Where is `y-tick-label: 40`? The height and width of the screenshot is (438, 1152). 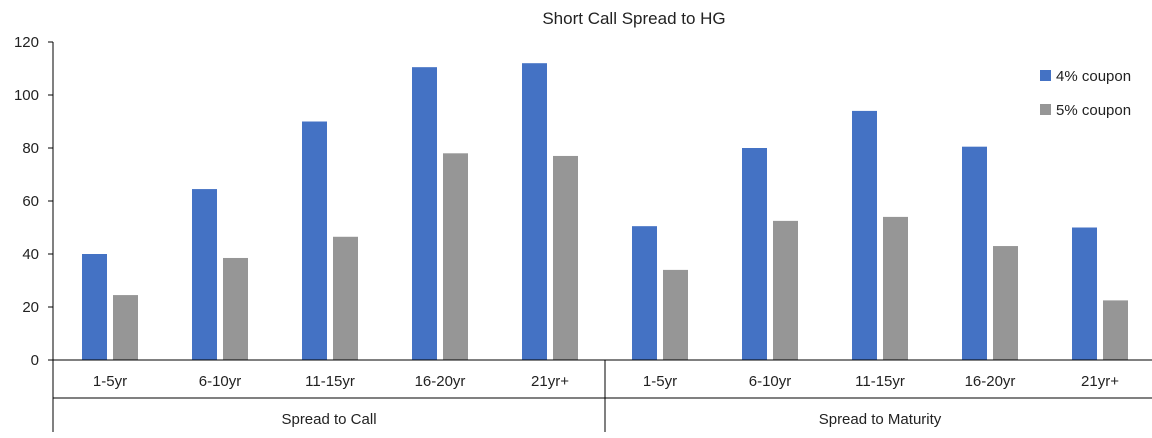 y-tick-label: 40 is located at coordinates (30, 254).